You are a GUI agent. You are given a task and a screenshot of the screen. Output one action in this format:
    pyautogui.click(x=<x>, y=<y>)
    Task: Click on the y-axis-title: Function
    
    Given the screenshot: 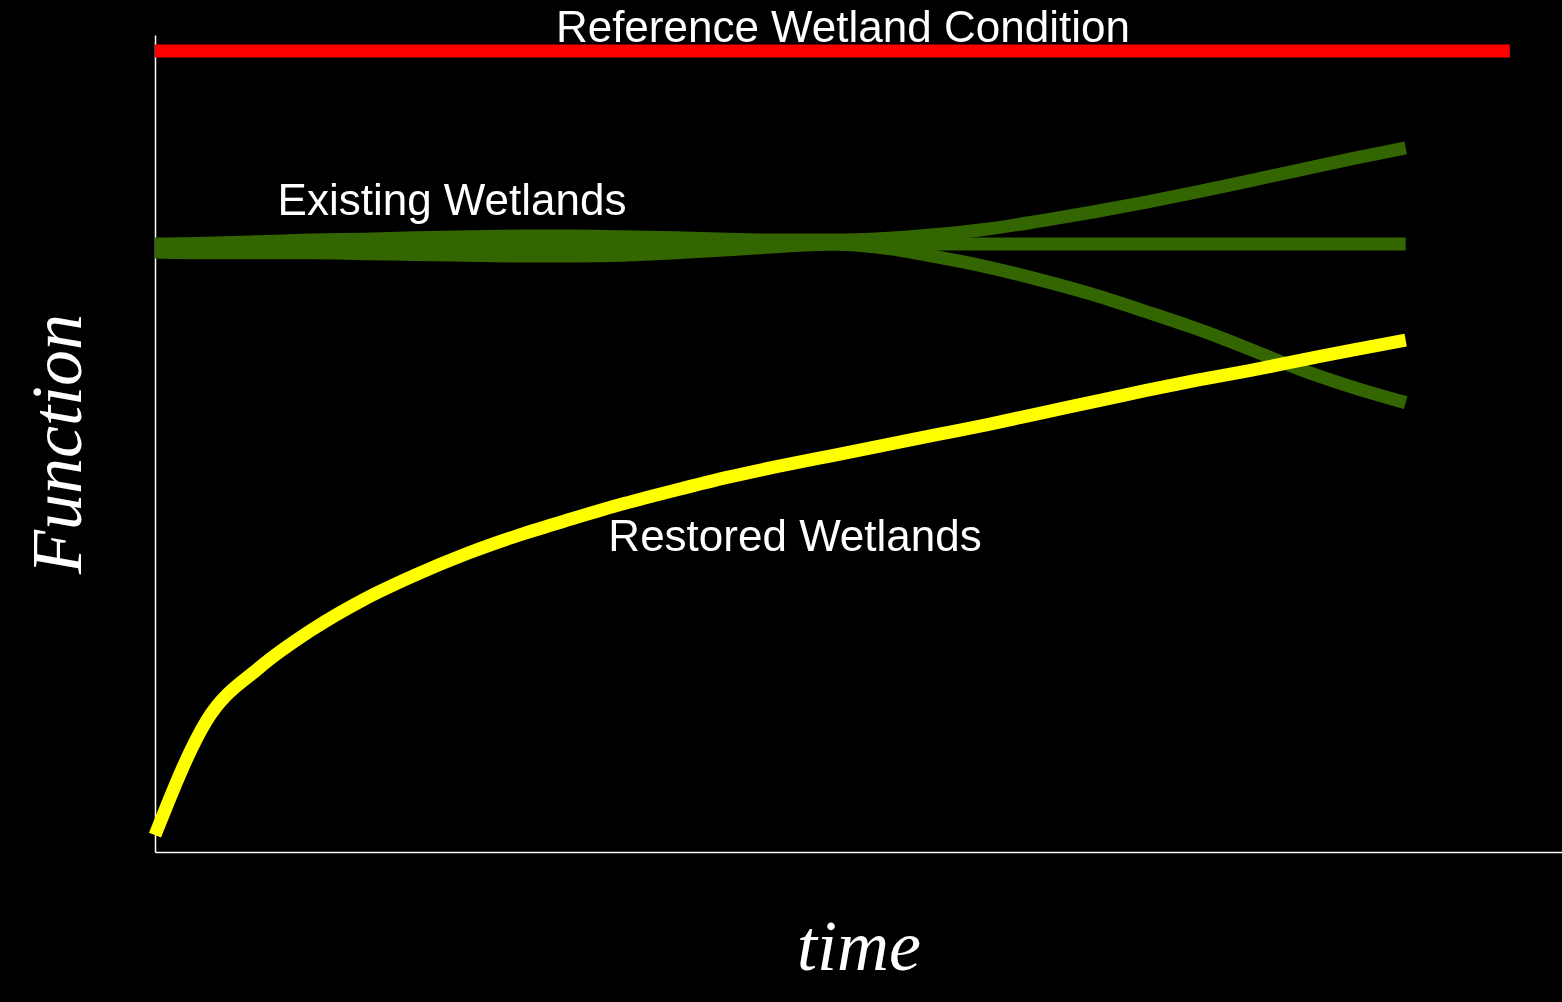 What is the action you would take?
    pyautogui.click(x=56, y=444)
    